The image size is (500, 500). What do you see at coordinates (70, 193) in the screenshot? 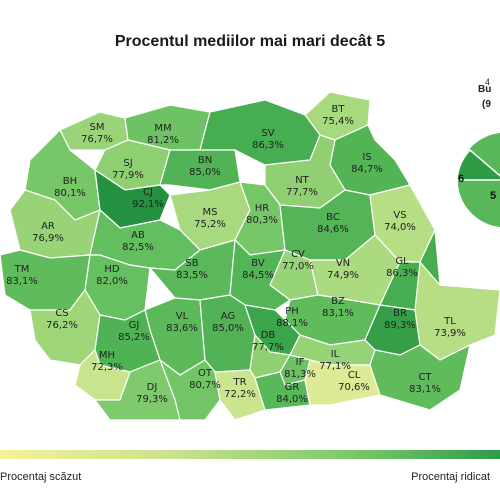
I see `county-value: 80,1%` at bounding box center [70, 193].